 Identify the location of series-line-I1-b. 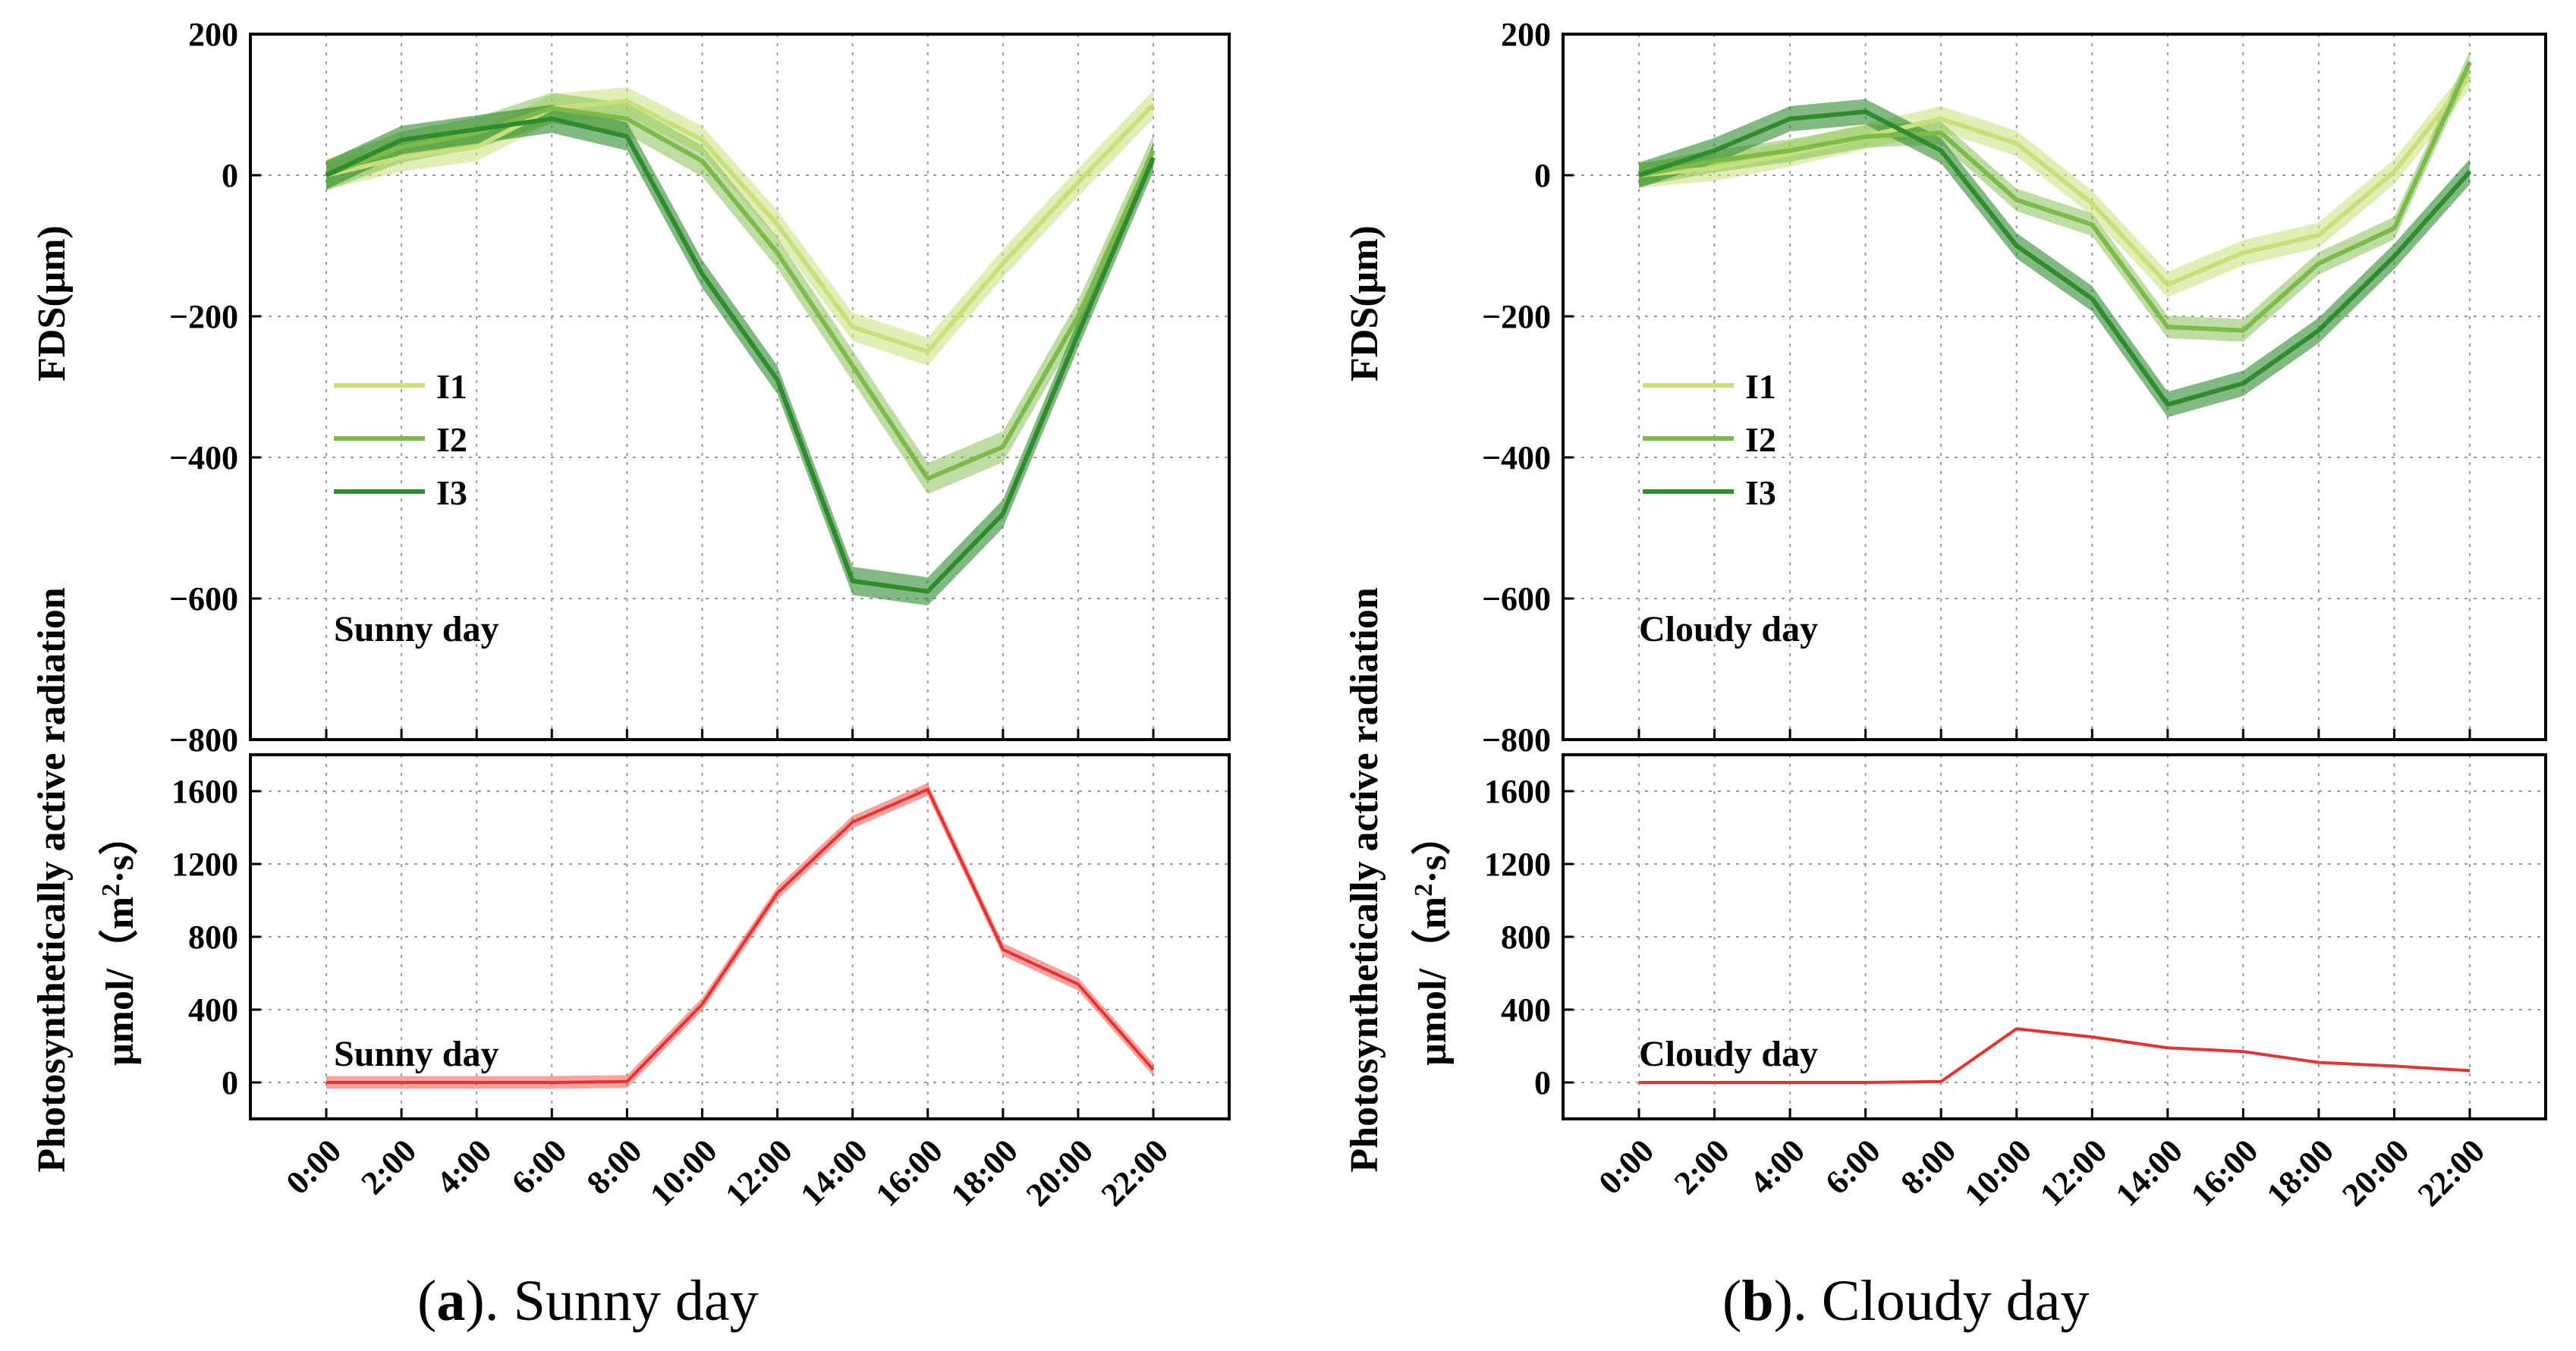
(2055, 180).